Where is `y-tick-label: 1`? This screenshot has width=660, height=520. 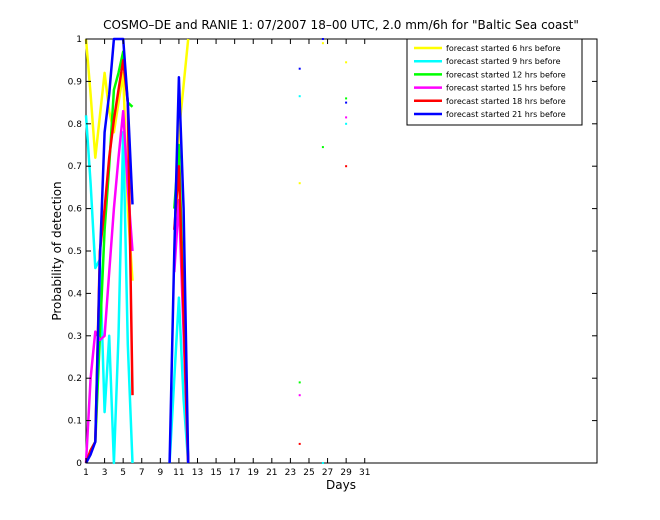 y-tick-label: 1 is located at coordinates (79, 40).